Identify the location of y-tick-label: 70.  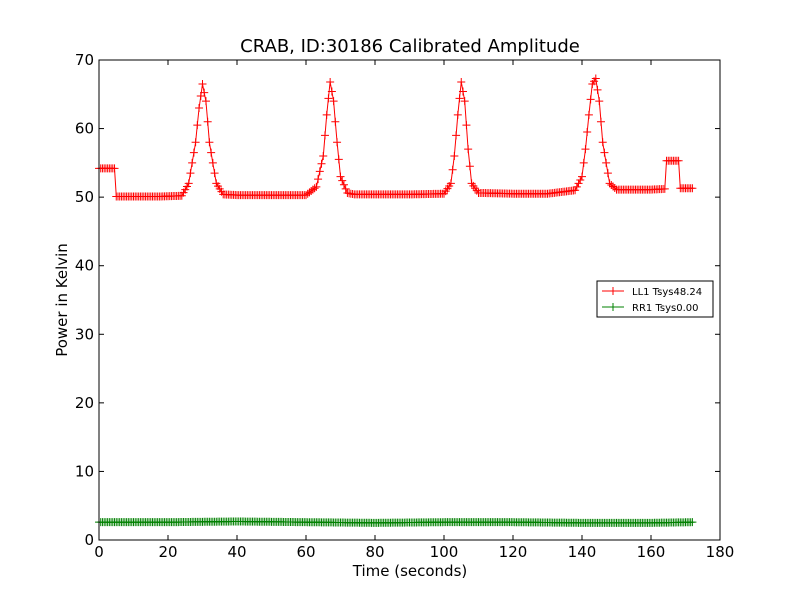
(84, 60).